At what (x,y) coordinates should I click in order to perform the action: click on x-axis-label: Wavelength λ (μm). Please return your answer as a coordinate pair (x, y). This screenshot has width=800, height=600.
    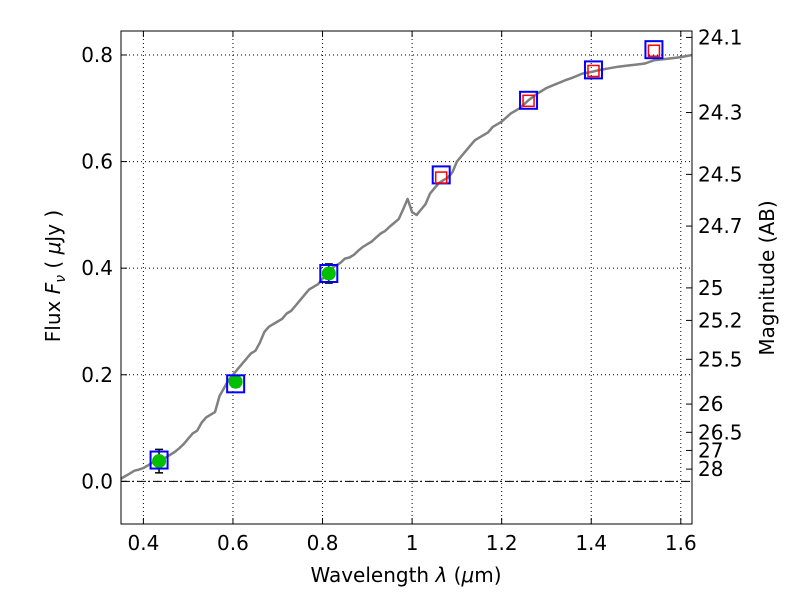
    Looking at the image, I should click on (405, 575).